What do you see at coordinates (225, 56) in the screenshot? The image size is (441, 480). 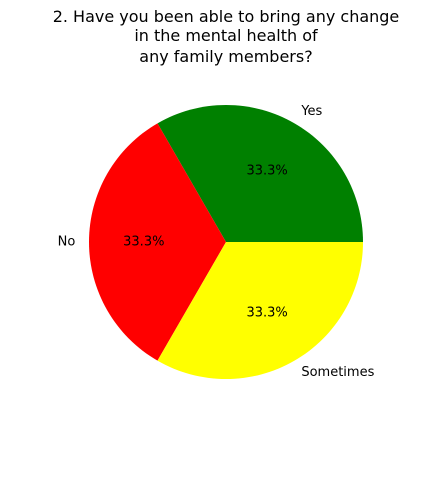 I see `chart-title-line-3: any family members?` at bounding box center [225, 56].